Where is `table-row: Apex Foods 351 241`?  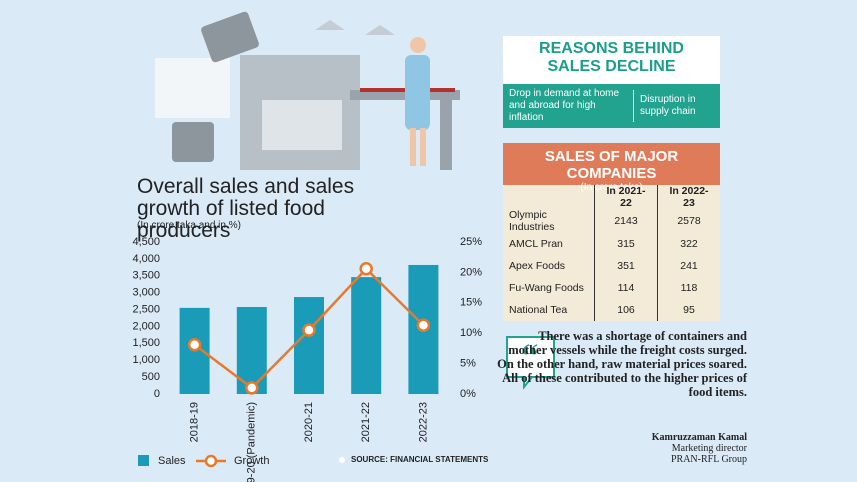
table-row: Apex Foods 351 241 is located at coordinates (611, 266).